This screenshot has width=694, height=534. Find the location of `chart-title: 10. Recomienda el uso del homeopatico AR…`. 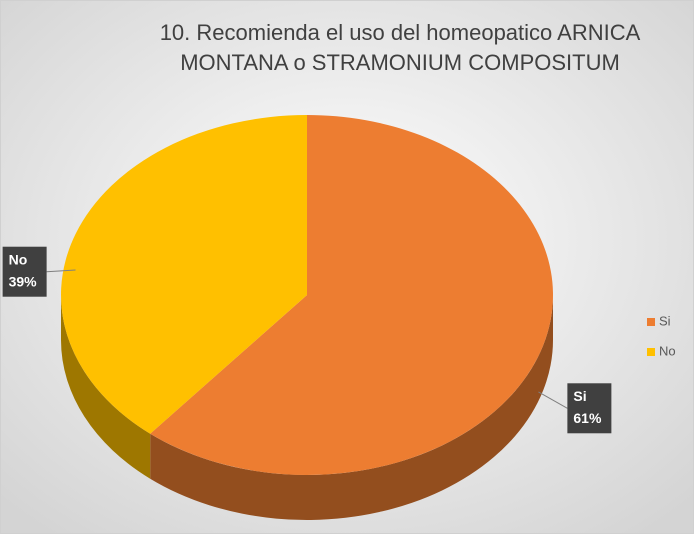

chart-title: 10. Recomienda el uso del homeopatico AR… is located at coordinates (400, 32).